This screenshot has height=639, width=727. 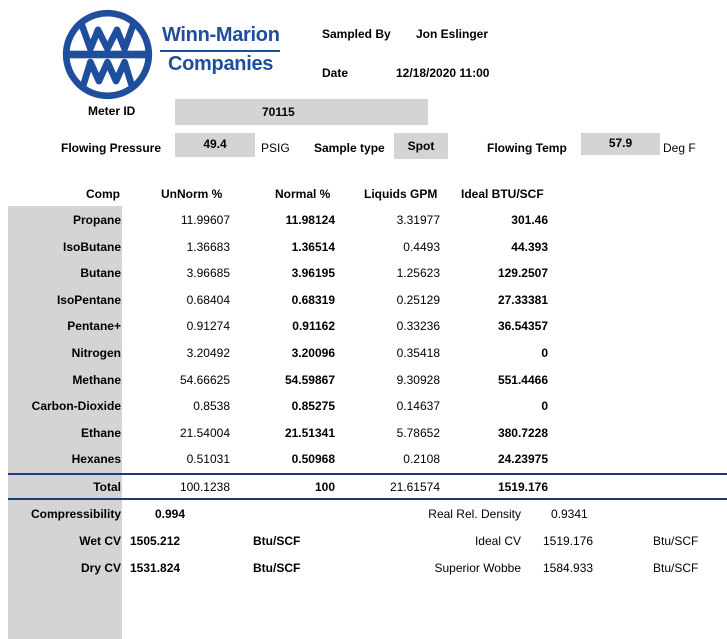 What do you see at coordinates (76, 406) in the screenshot?
I see `component-name: Carbon-Dioxide` at bounding box center [76, 406].